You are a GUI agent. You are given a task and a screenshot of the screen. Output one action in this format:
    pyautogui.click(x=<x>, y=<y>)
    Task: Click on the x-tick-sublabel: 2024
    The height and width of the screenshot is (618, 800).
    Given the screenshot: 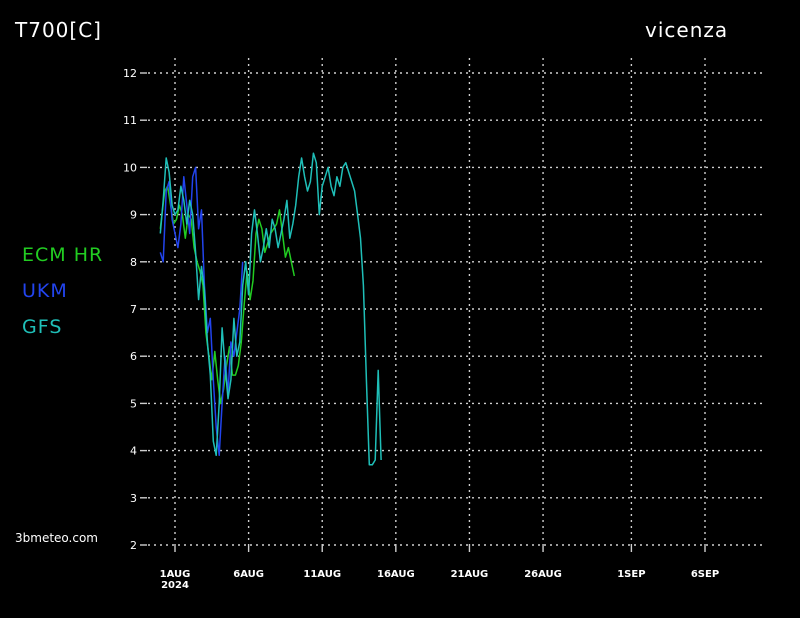 What is the action you would take?
    pyautogui.click(x=175, y=585)
    